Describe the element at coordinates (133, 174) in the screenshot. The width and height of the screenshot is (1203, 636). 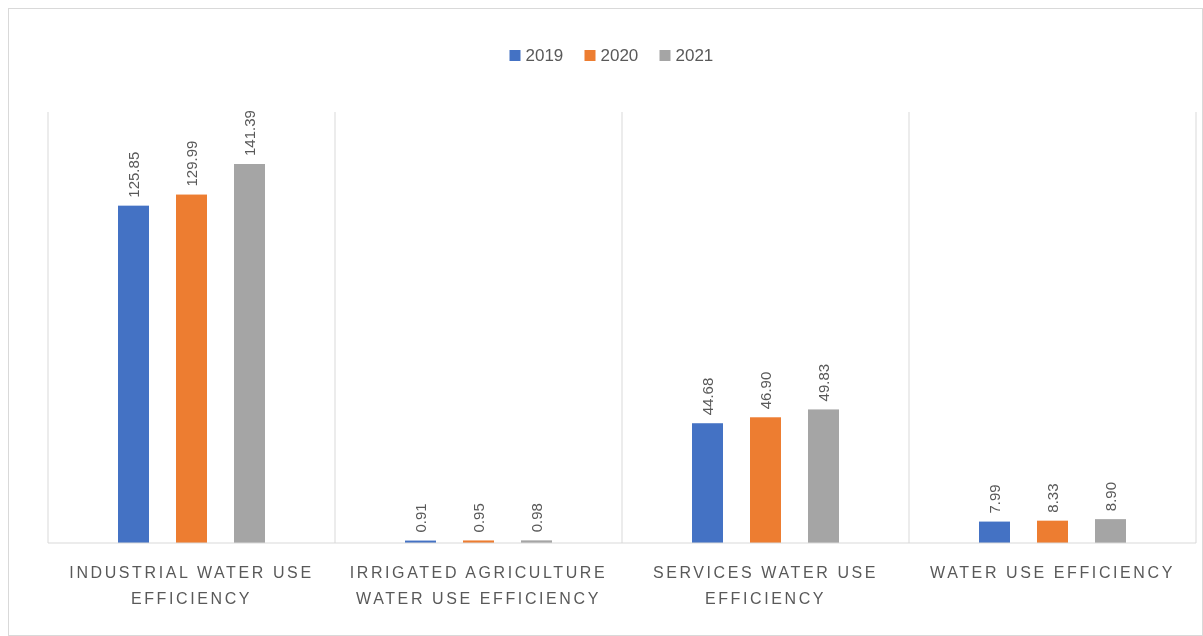
I see `data-label: 125.85` at that location.